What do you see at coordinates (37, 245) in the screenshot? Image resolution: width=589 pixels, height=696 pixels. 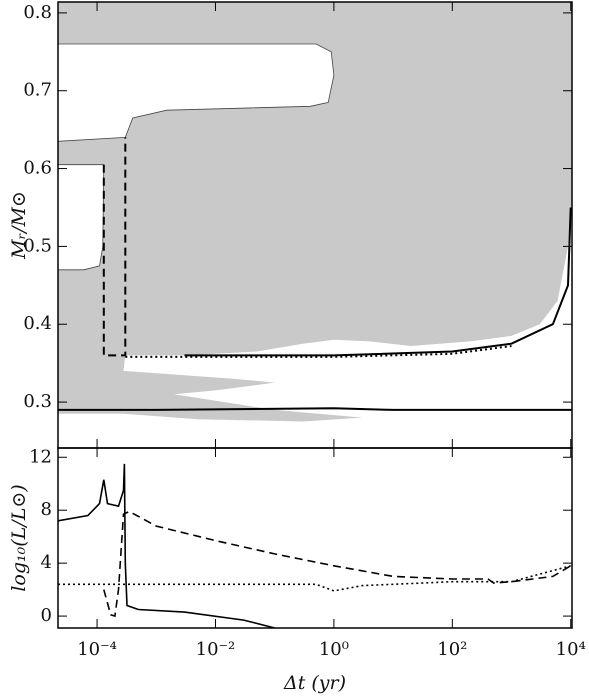 I see `y-tick-label: 0.5` at bounding box center [37, 245].